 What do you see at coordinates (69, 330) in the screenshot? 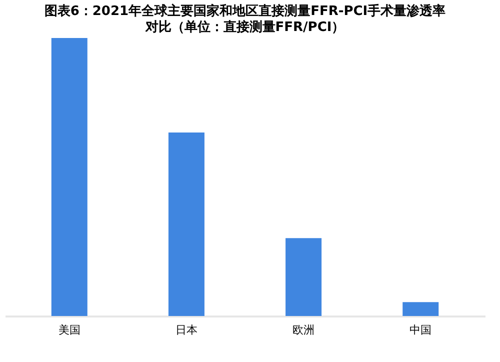
I see `x-tick-label: 美国` at bounding box center [69, 330].